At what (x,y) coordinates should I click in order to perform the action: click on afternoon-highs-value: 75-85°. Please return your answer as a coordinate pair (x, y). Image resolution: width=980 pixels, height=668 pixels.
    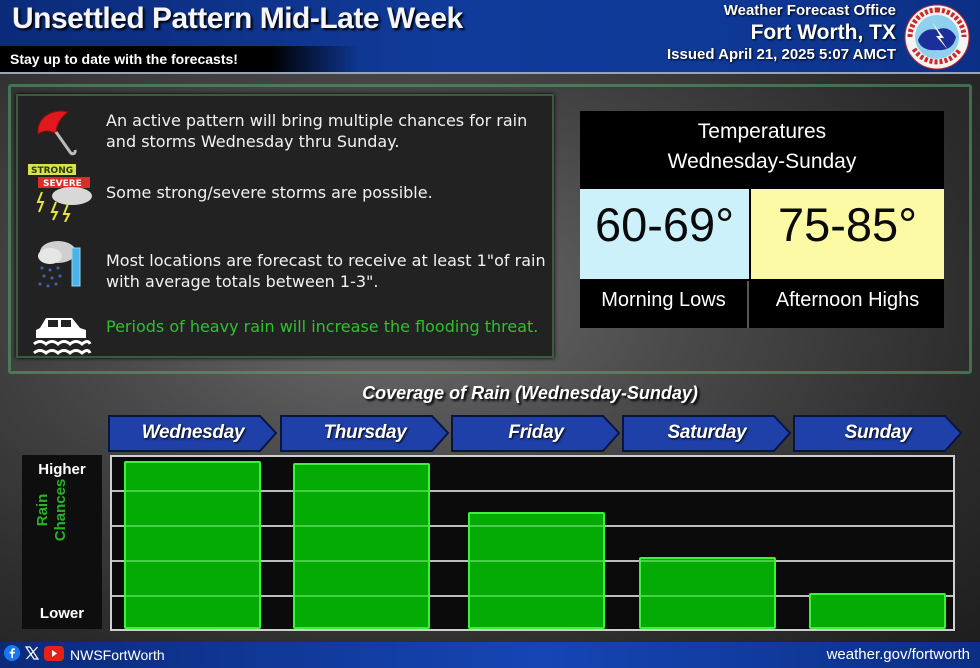
    Looking at the image, I should click on (847, 224).